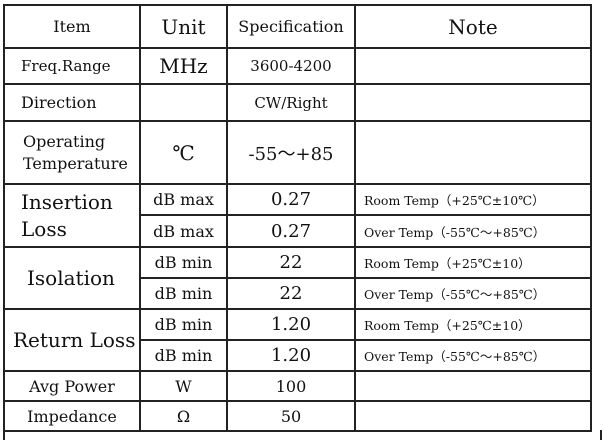 This screenshot has height=440, width=603. I want to click on item-cell: Insertion Loss, so click(72, 215).